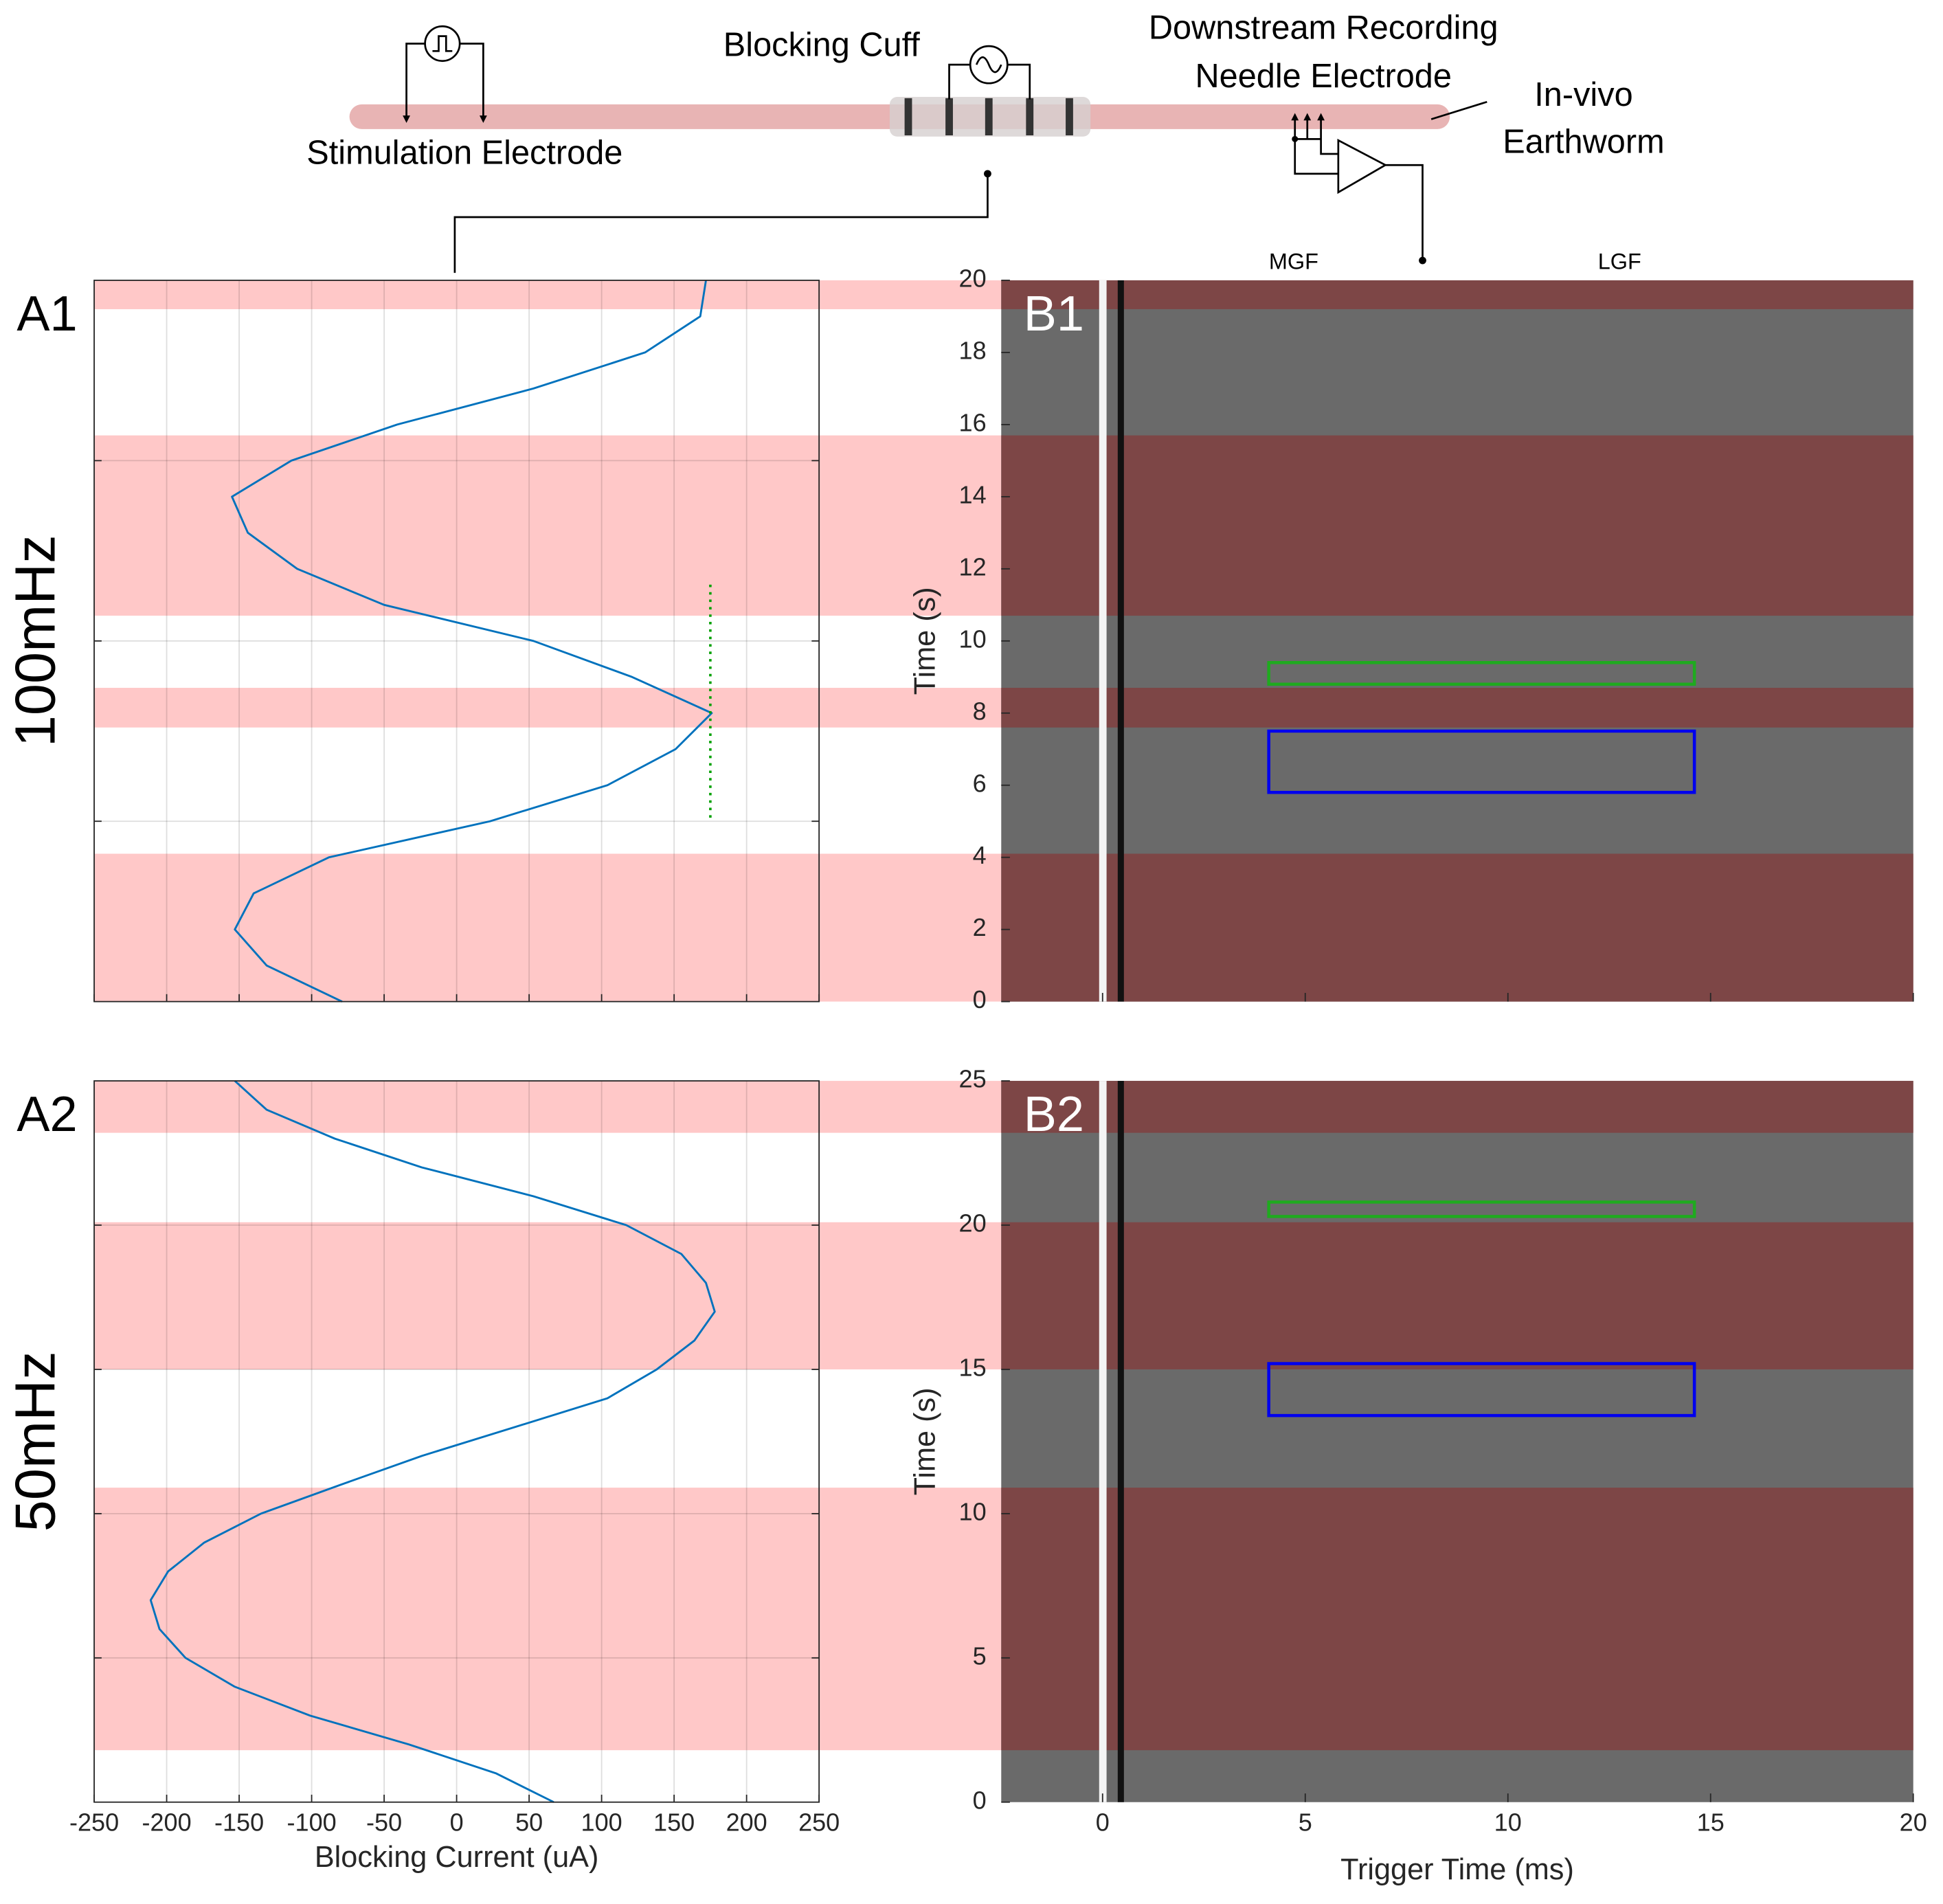  Describe the element at coordinates (312, 1822) in the screenshot. I see `x-tick-label: -100` at that location.